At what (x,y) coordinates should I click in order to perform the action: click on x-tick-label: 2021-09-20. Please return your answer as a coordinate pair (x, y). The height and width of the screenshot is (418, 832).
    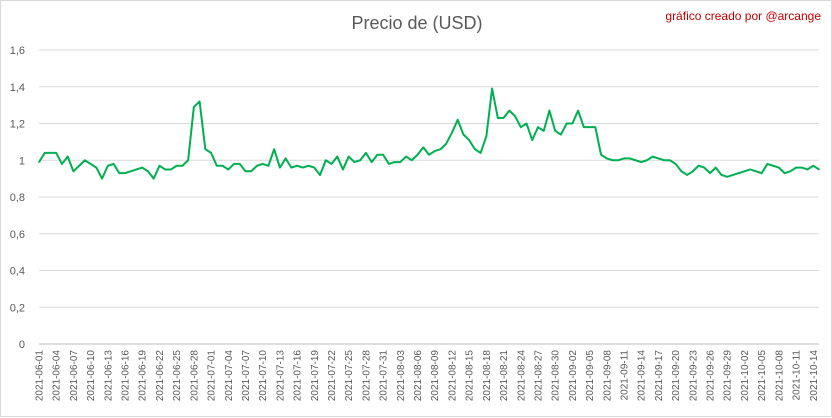
    Looking at the image, I should click on (676, 376).